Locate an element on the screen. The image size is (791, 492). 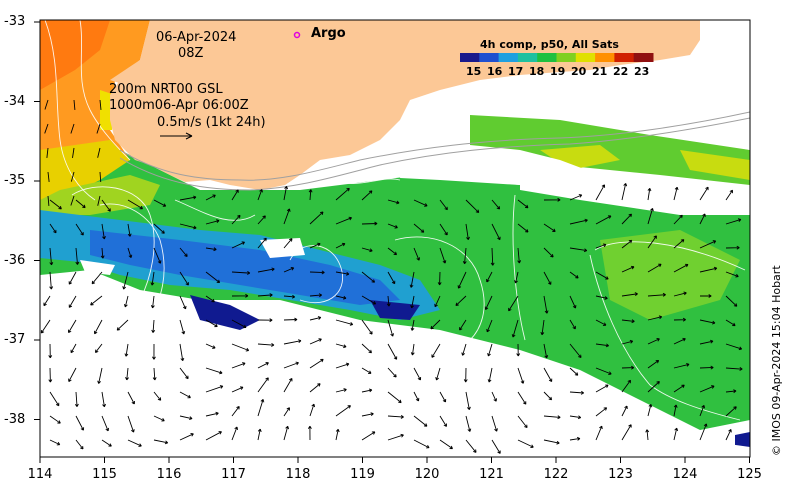
y-tick-label: -37 is located at coordinates (15, 339).